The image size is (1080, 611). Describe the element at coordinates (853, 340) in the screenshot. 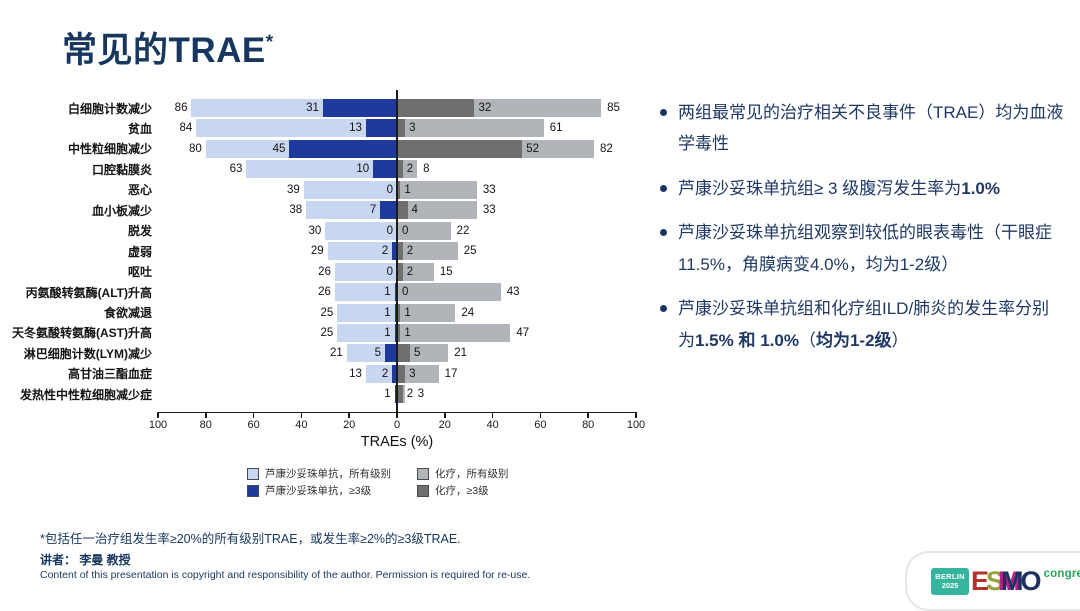

I see `bullet-text-bold: 均为1-2级` at that location.